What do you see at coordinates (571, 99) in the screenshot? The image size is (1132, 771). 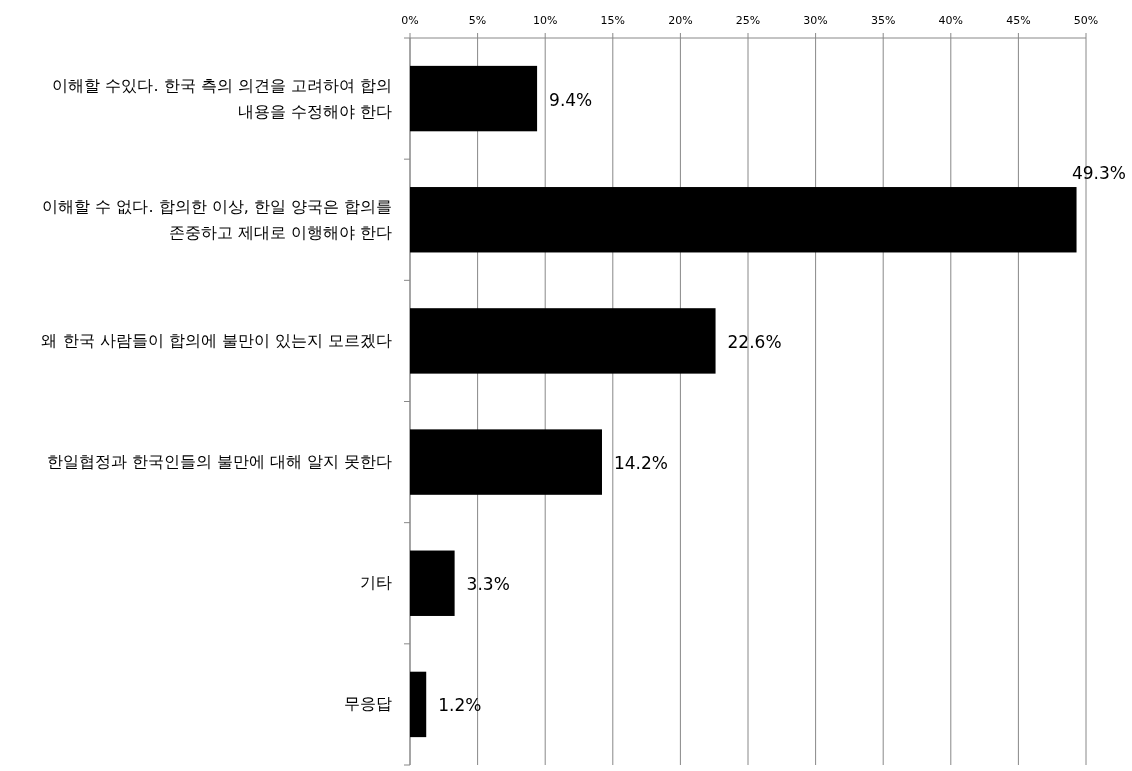 I see `data-label: 9.4%` at bounding box center [571, 99].